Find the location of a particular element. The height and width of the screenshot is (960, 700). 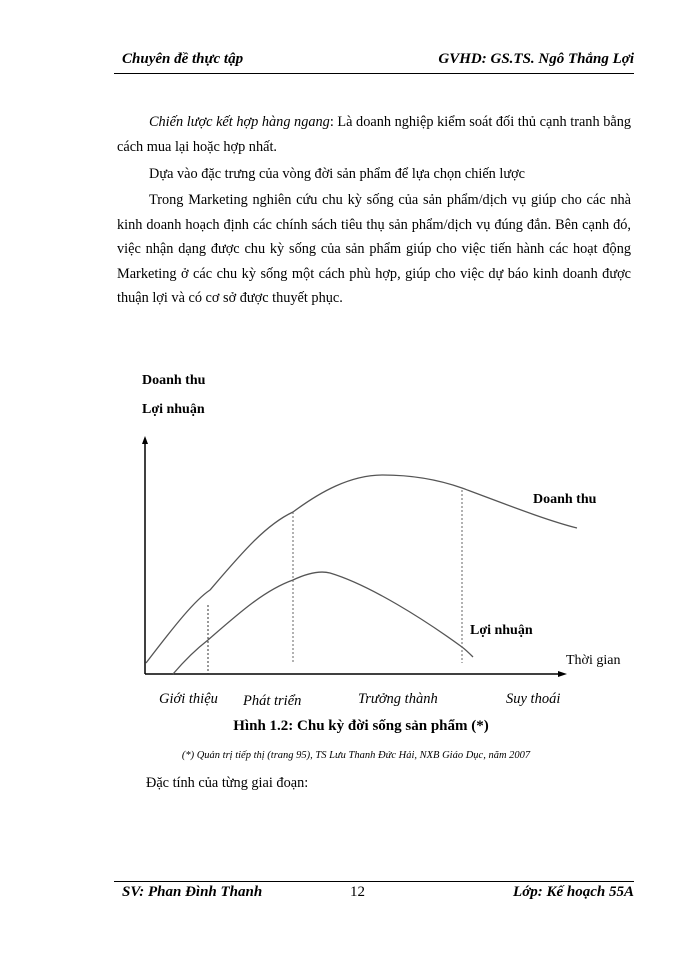

profit-curve-label: Lợi nhuận is located at coordinates (501, 630).